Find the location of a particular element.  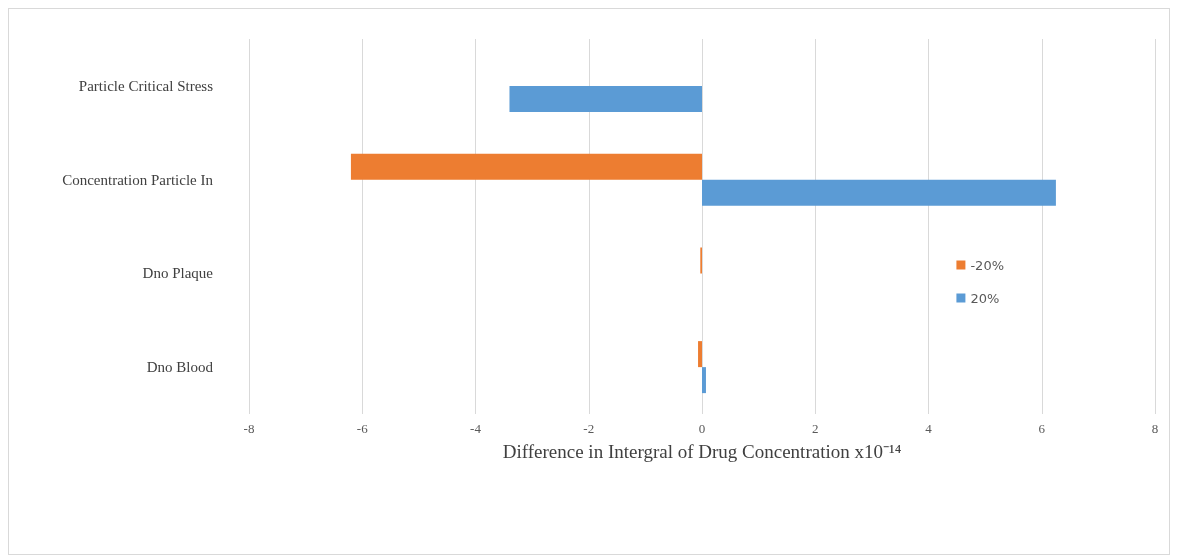

legend-label: -20% is located at coordinates (987, 265).